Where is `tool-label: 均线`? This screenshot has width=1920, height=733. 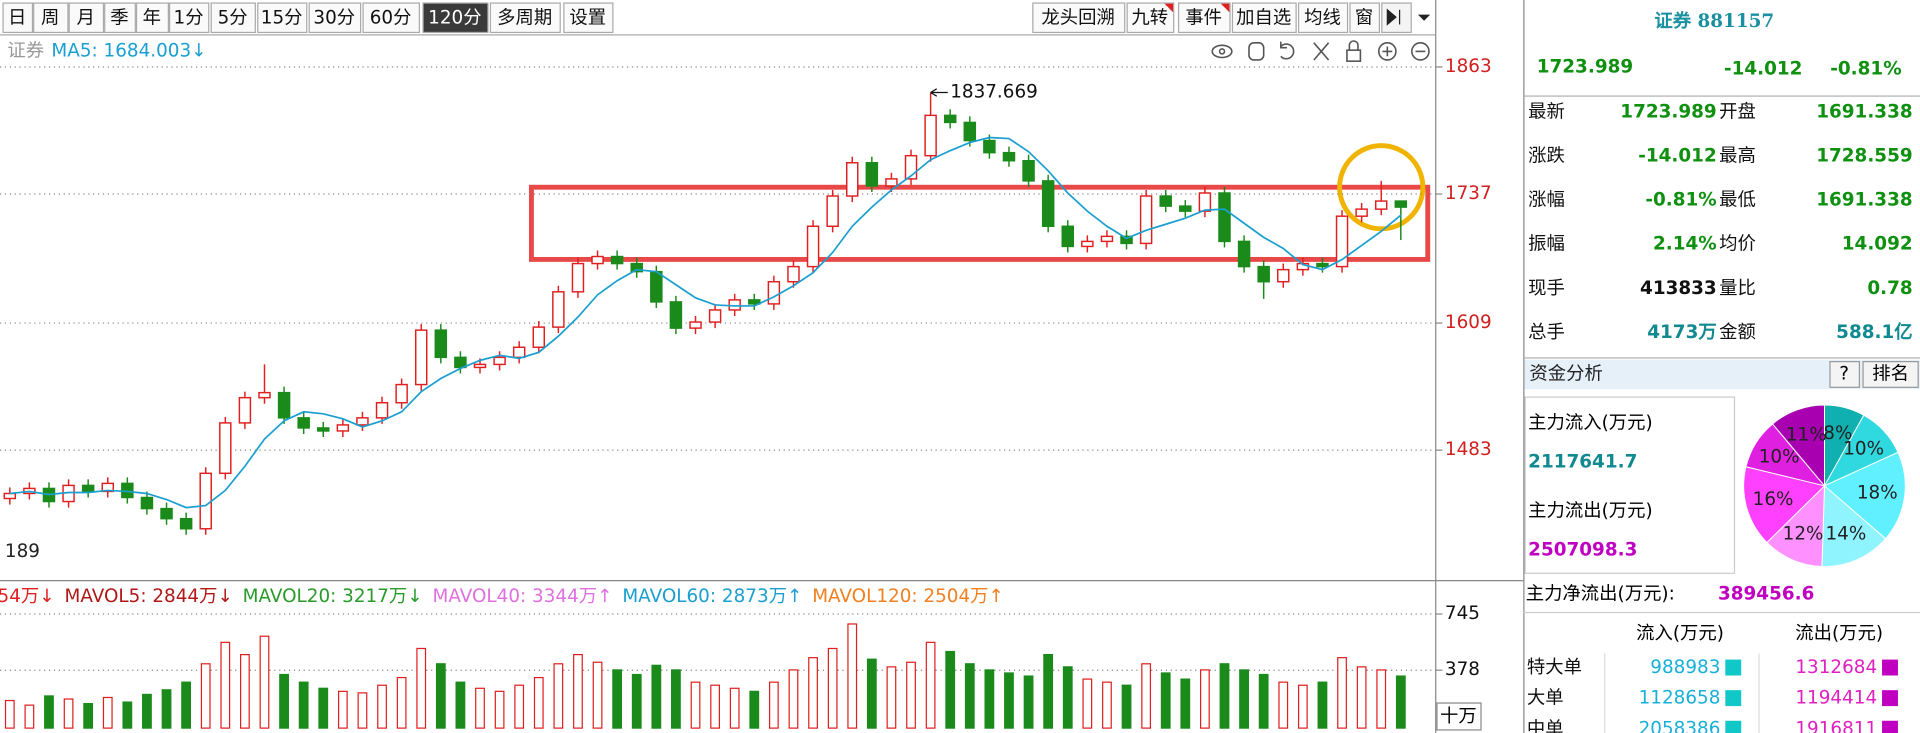 tool-label: 均线 is located at coordinates (1322, 17).